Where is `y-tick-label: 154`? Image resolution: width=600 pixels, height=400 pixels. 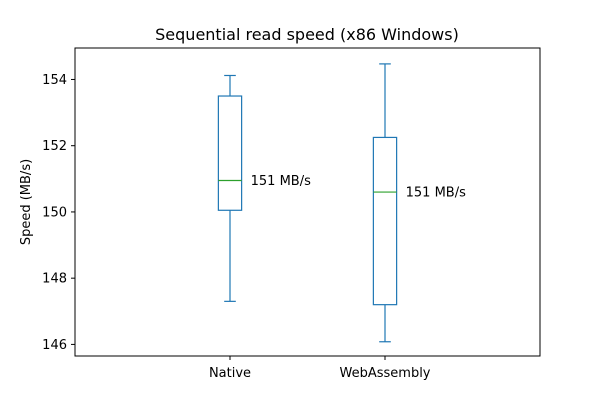 y-tick-label: 154 is located at coordinates (54, 80).